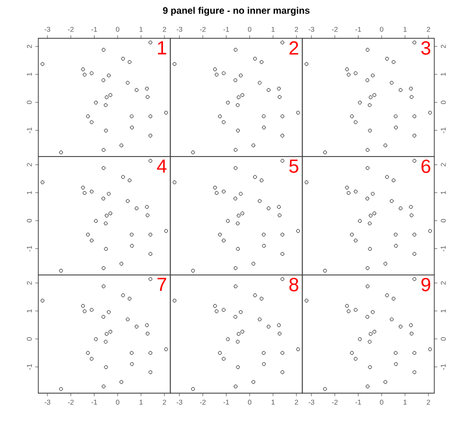  I want to click on annotation: 2, so click(294, 48).